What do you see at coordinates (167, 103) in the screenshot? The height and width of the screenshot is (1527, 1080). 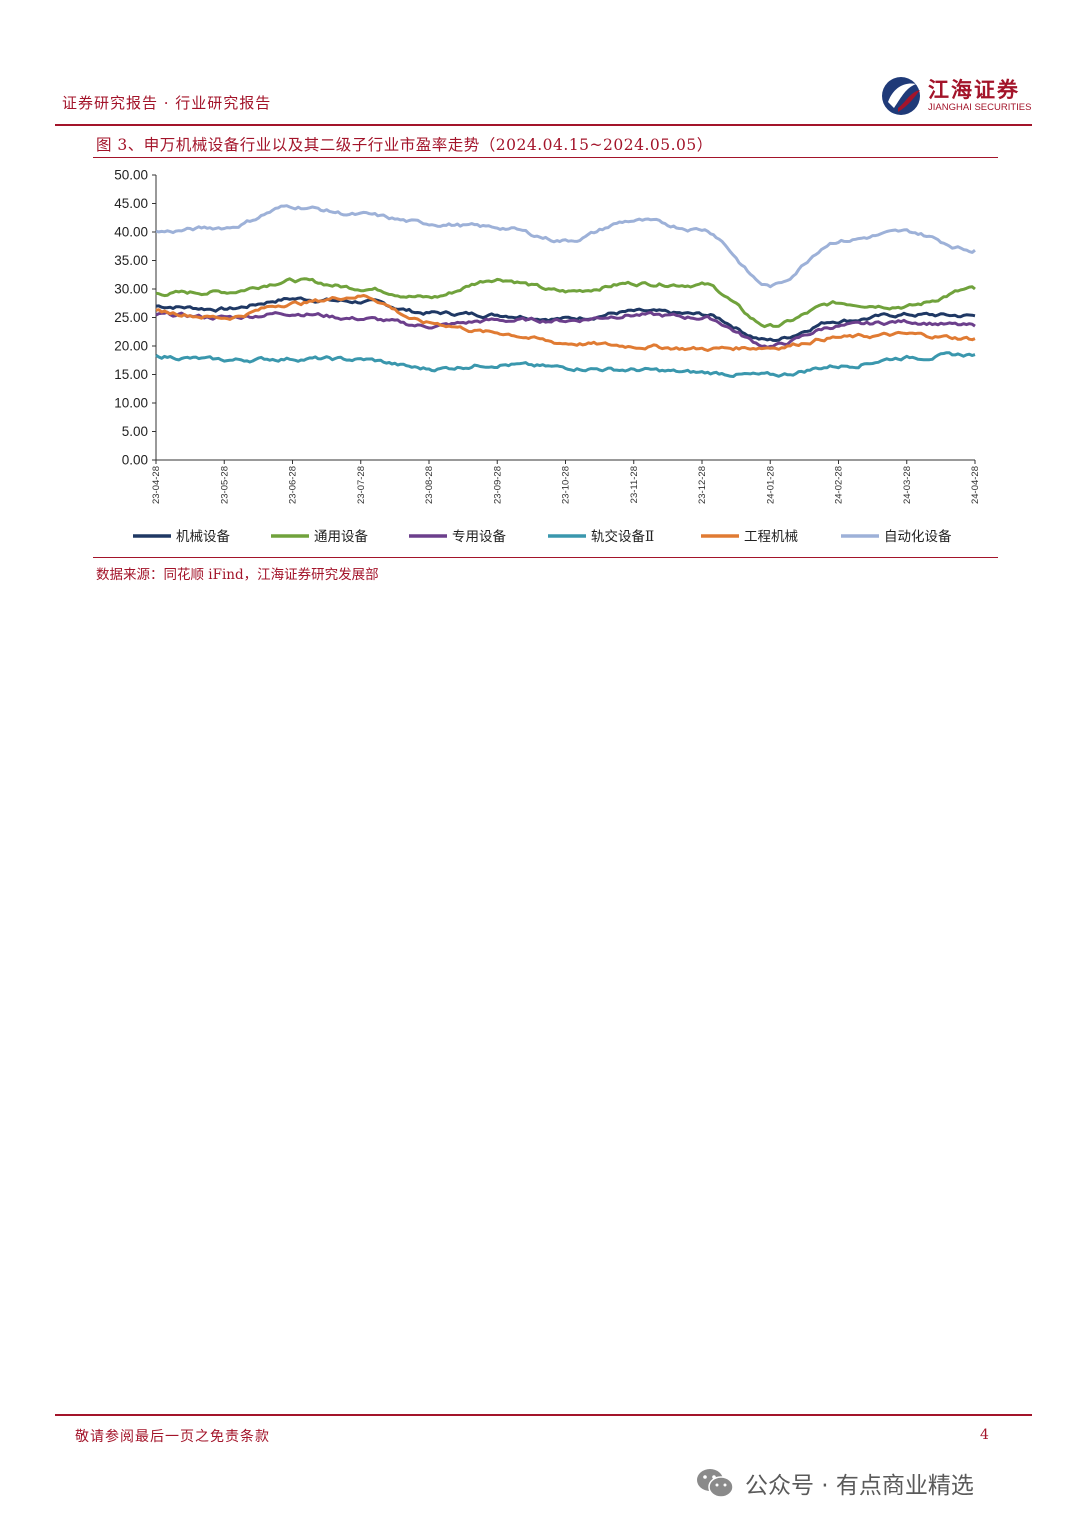 I see `report-header-title: 证券研究报告 · 行业研究报告` at bounding box center [167, 103].